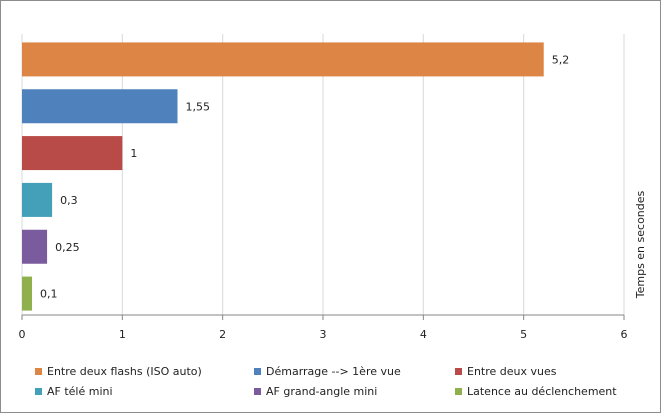 This screenshot has width=661, height=413. Describe the element at coordinates (624, 334) in the screenshot. I see `x-tick-label: 6` at that location.